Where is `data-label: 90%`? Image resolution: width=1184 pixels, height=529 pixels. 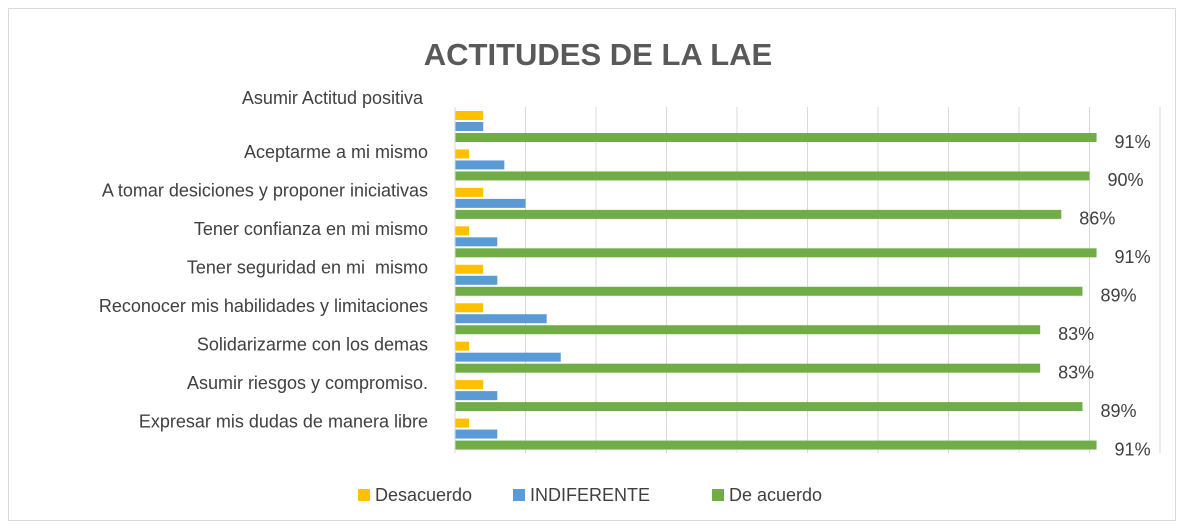
data-label: 90% is located at coordinates (1126, 180).